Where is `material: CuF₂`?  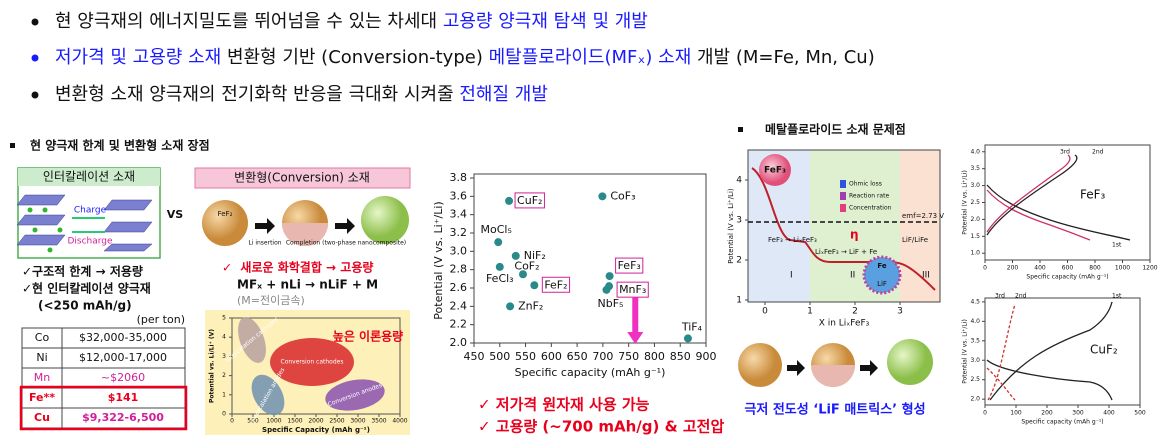 material: CuF₂ is located at coordinates (1104, 350).